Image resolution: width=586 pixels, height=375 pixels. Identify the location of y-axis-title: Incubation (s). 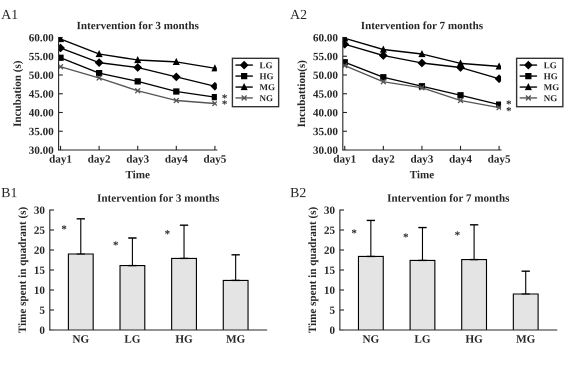
(18, 94).